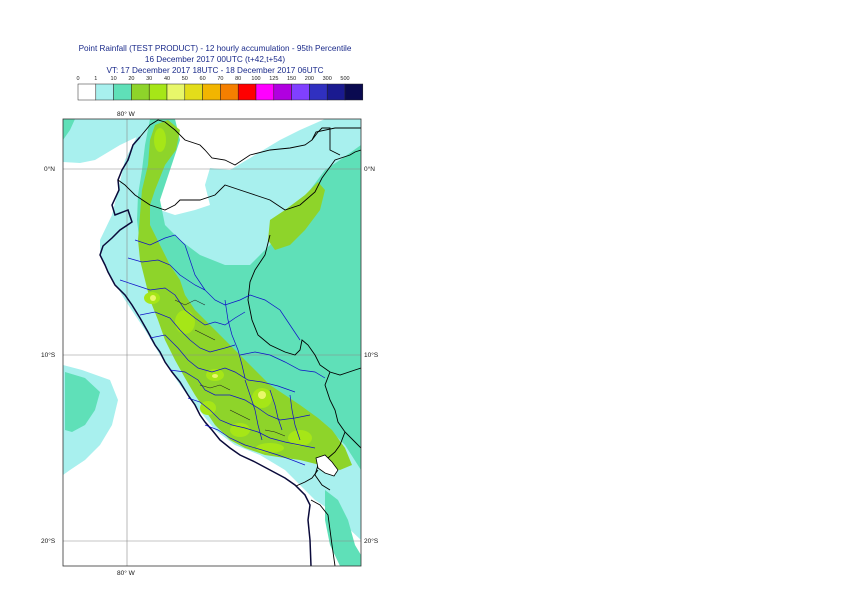  What do you see at coordinates (82, 402) in the screenshot?
I see `rain-area-medium-ocean` at bounding box center [82, 402].